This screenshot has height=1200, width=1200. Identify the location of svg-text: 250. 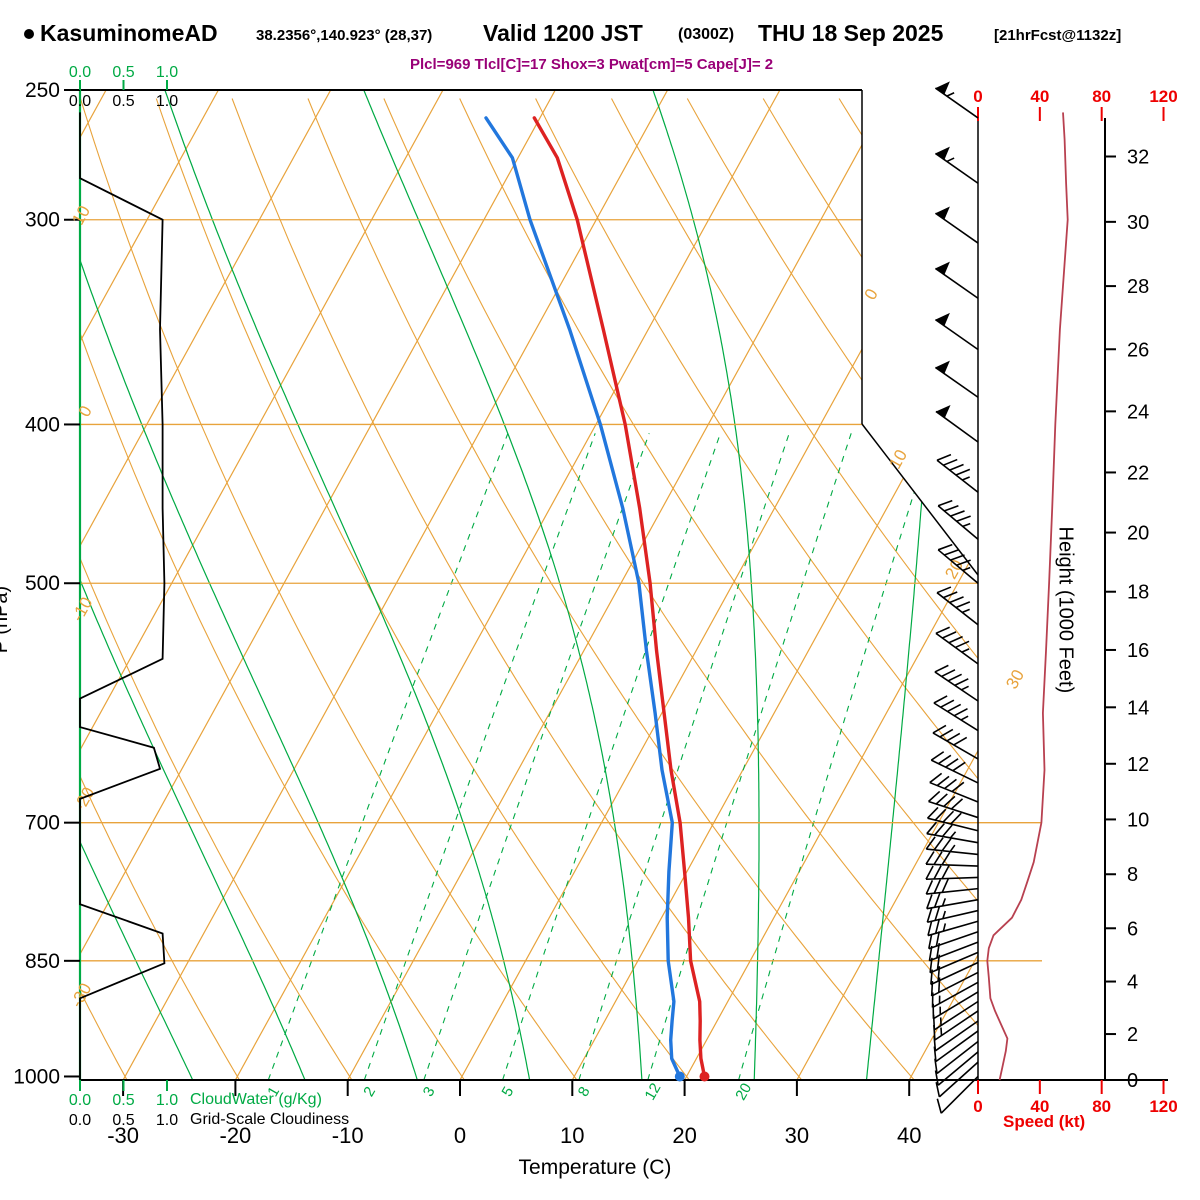
(42, 90).